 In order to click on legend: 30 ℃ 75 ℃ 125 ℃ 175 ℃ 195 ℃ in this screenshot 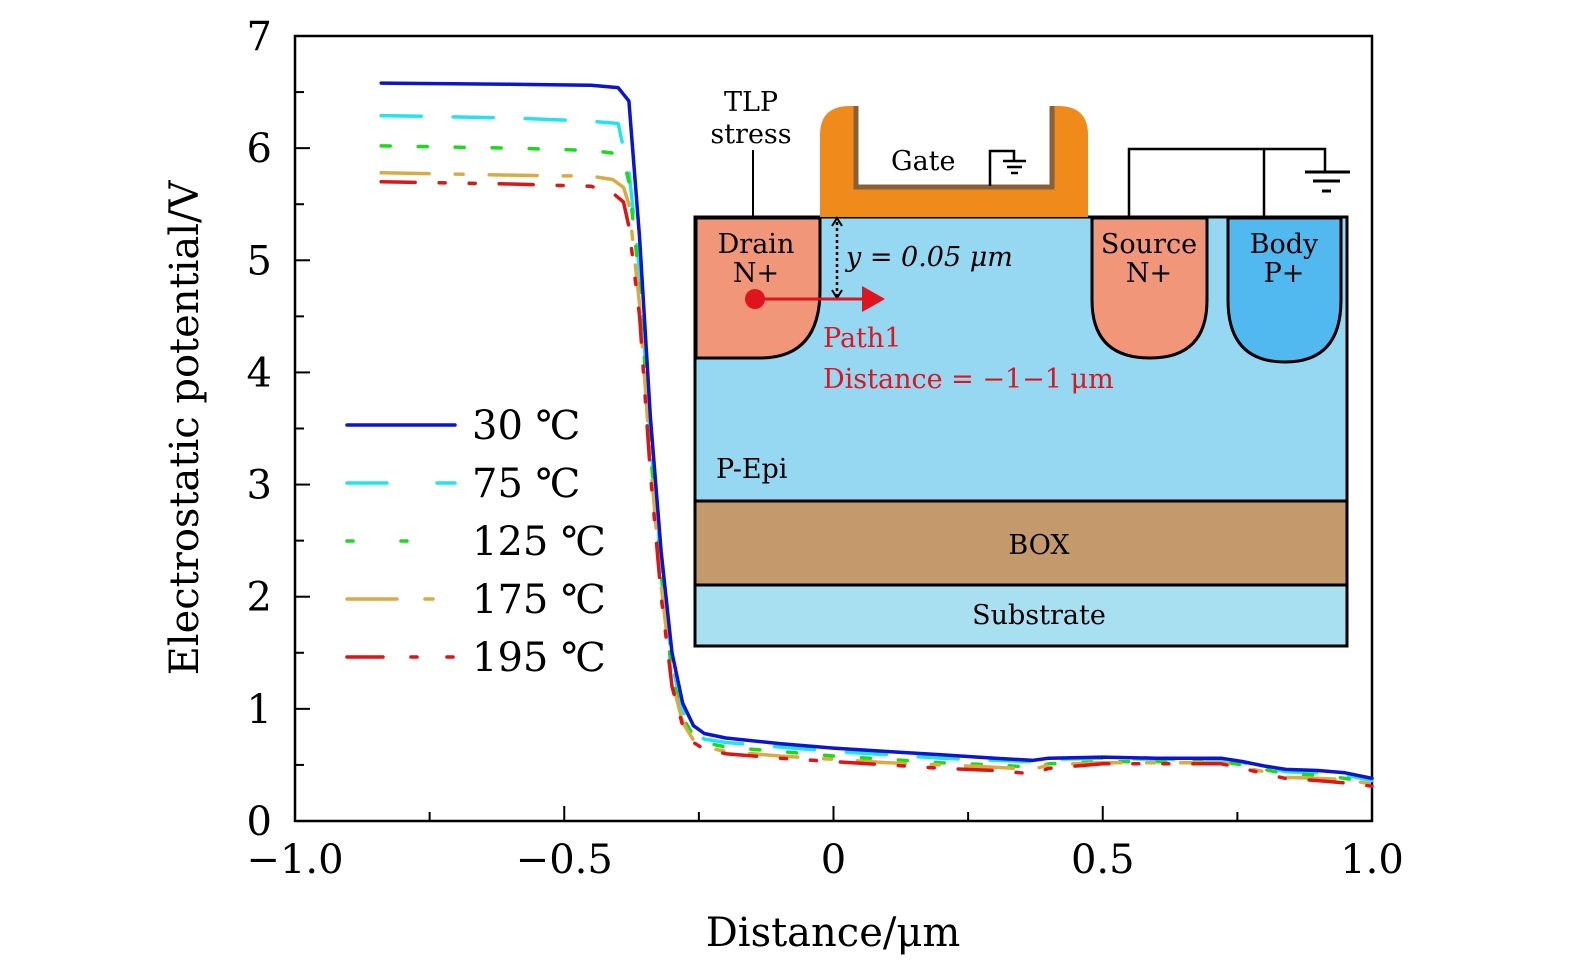, I will do `click(475, 542)`.